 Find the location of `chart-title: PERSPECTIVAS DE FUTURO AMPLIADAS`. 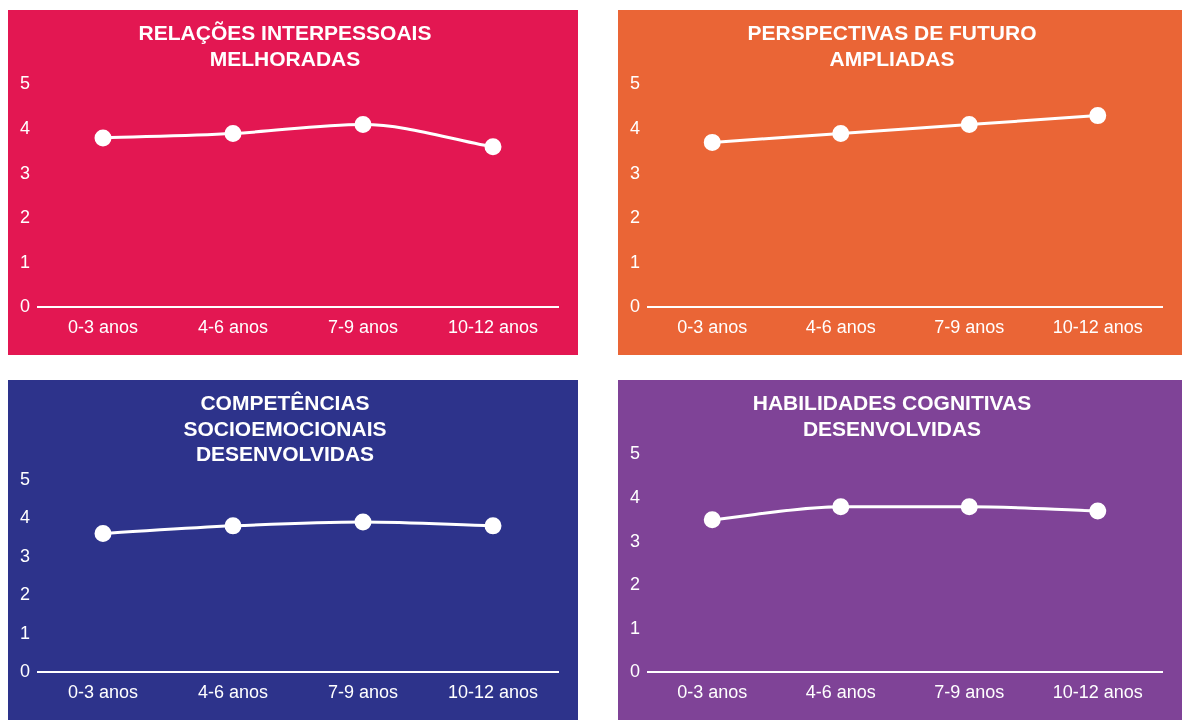

chart-title: PERSPECTIVAS DE FUTURO AMPLIADAS is located at coordinates (892, 45).